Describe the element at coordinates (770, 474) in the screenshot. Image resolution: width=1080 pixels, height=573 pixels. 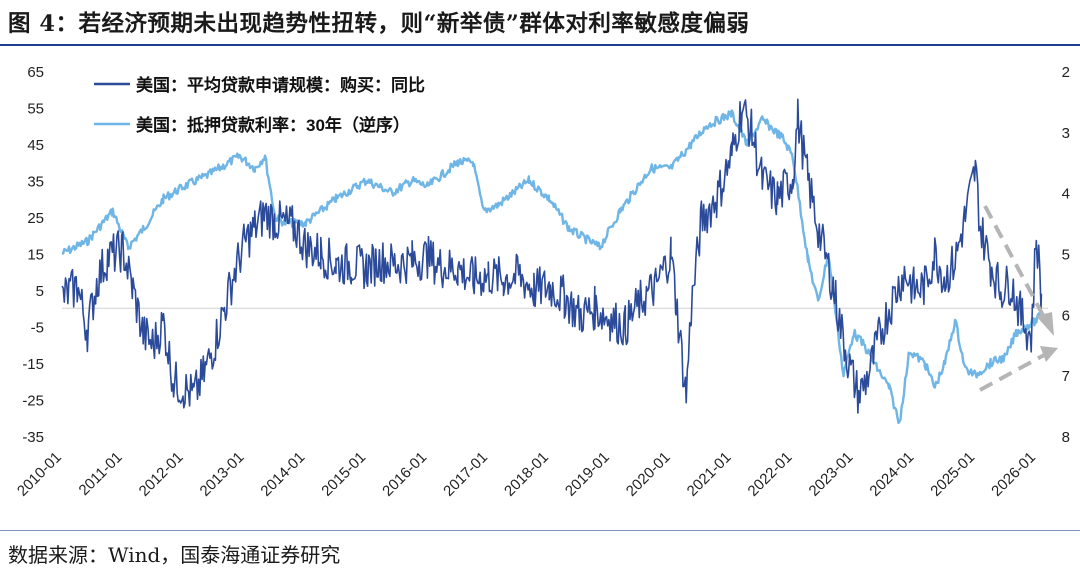
I see `x-axis-tick-label: 2022-01` at that location.